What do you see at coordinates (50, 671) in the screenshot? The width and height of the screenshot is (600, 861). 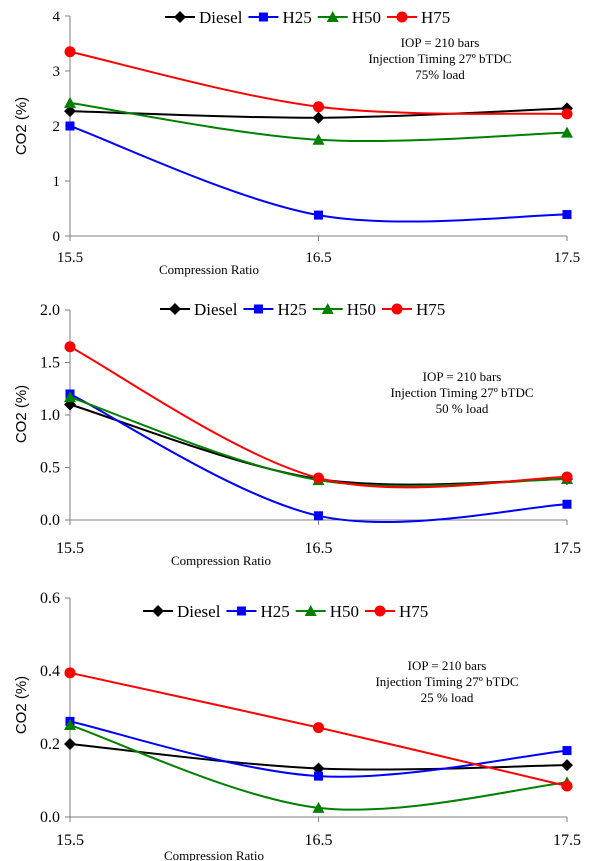 I see `y-tick-label: 0.4` at bounding box center [50, 671].